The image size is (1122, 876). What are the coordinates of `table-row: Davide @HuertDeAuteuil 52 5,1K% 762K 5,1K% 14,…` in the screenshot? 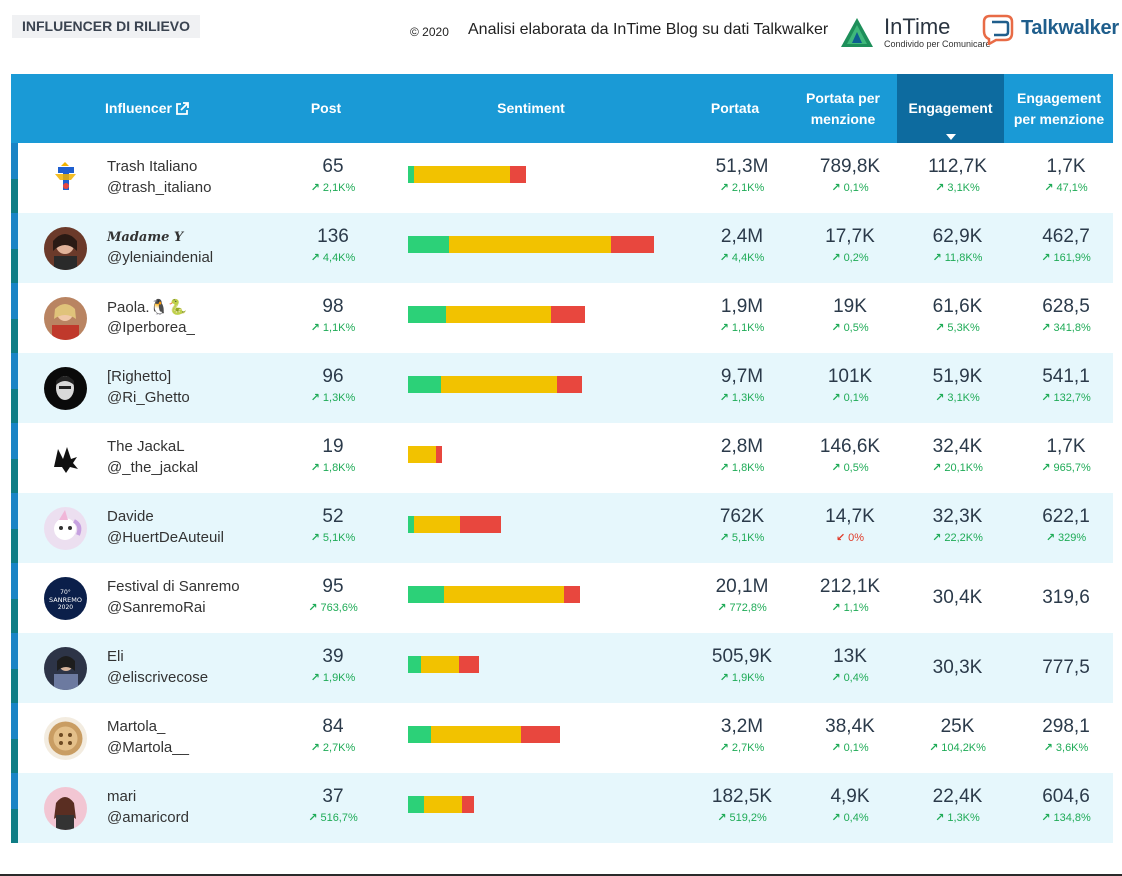 It's located at (562, 528).